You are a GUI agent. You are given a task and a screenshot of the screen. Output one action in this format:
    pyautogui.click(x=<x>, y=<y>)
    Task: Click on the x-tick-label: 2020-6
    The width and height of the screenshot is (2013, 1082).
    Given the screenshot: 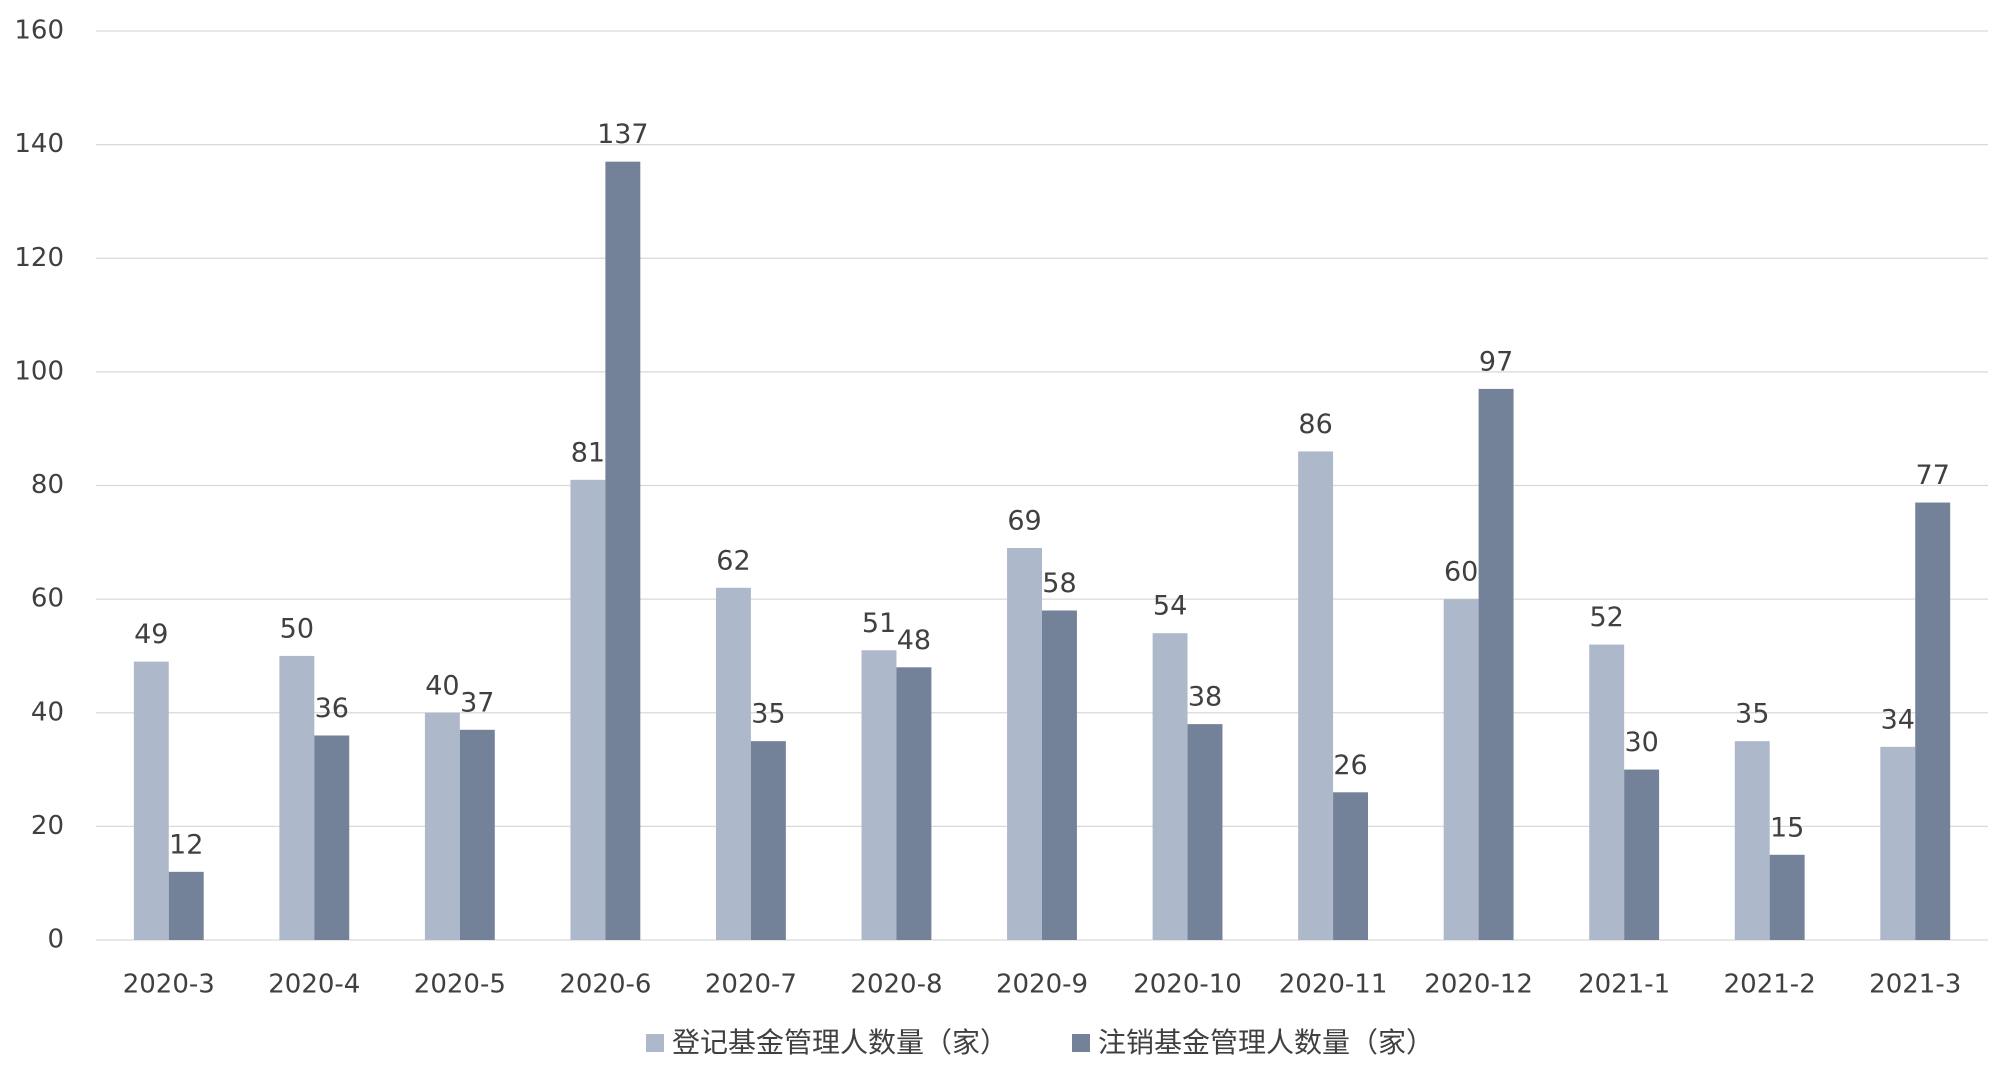 What is the action you would take?
    pyautogui.click(x=605, y=985)
    